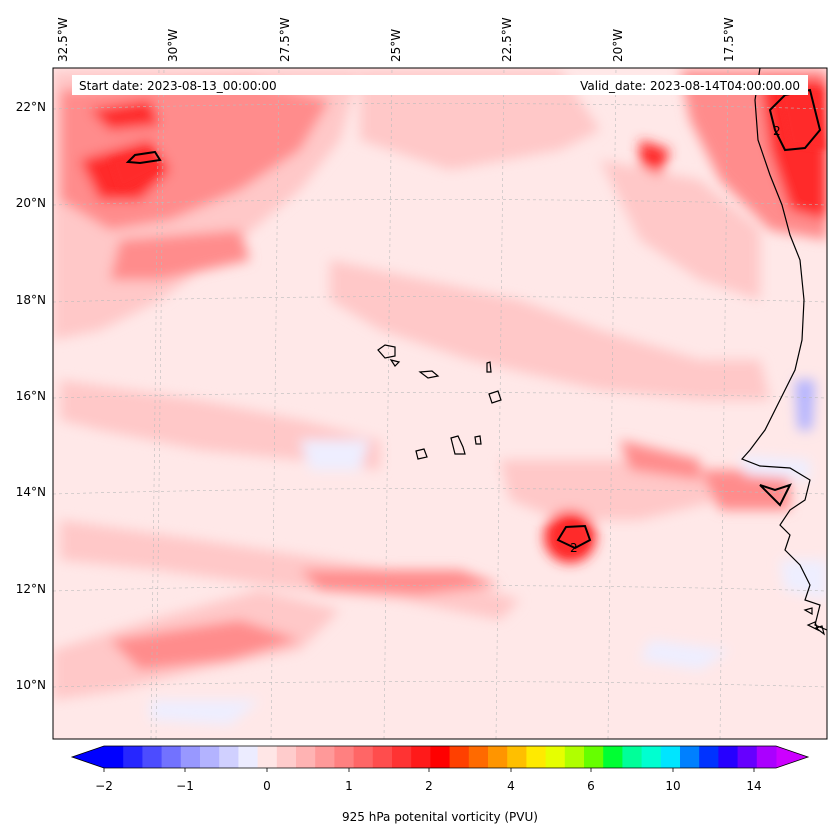 The height and width of the screenshot is (836, 837). Describe the element at coordinates (591, 786) in the screenshot. I see `colorbar-tick-label: 6` at that location.